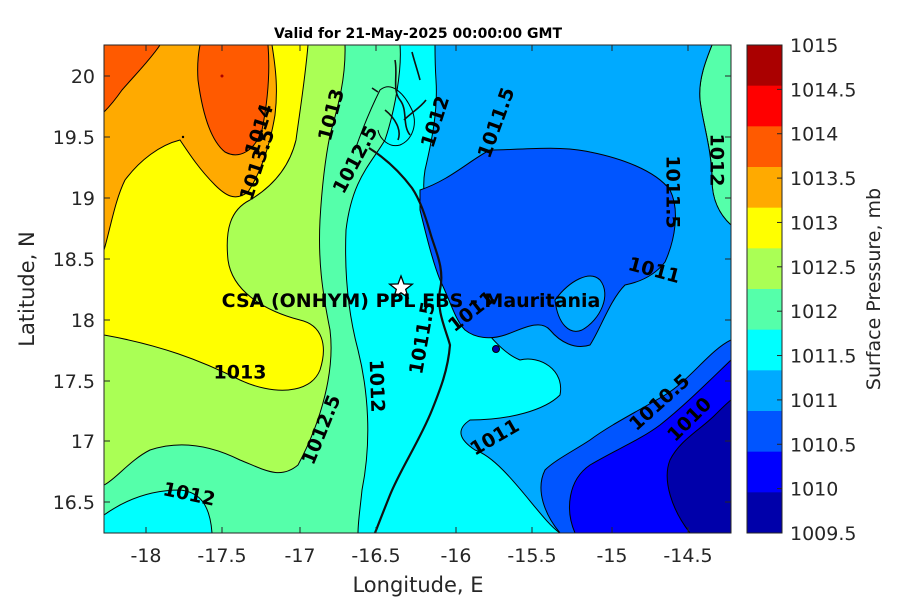 The width and height of the screenshot is (900, 600). I want to click on colorbar-tick-label: 1014.5, so click(823, 90).